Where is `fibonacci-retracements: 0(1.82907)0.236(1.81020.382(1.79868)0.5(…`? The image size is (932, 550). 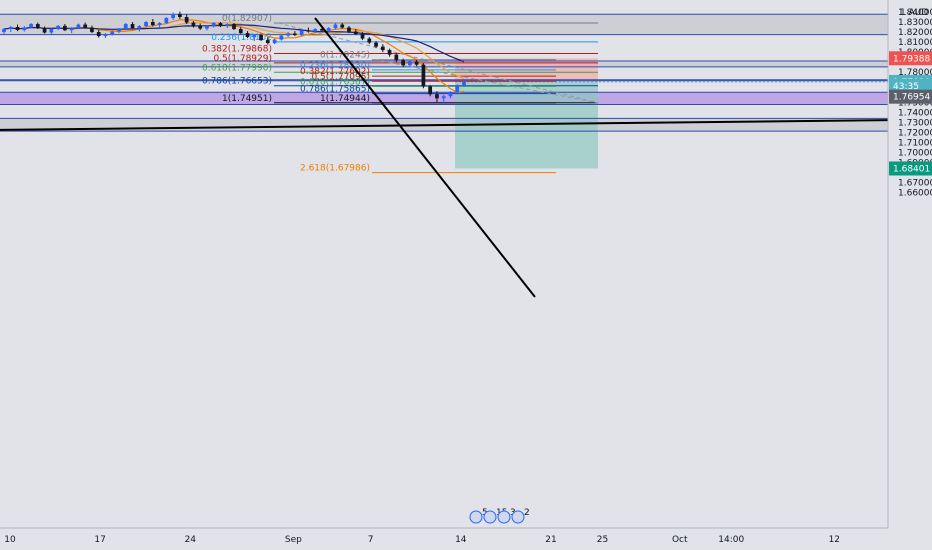 fibonacci-retracements: 0(1.82907)0.236(1.81020.382(1.79868)0.5(… is located at coordinates (400, 94).